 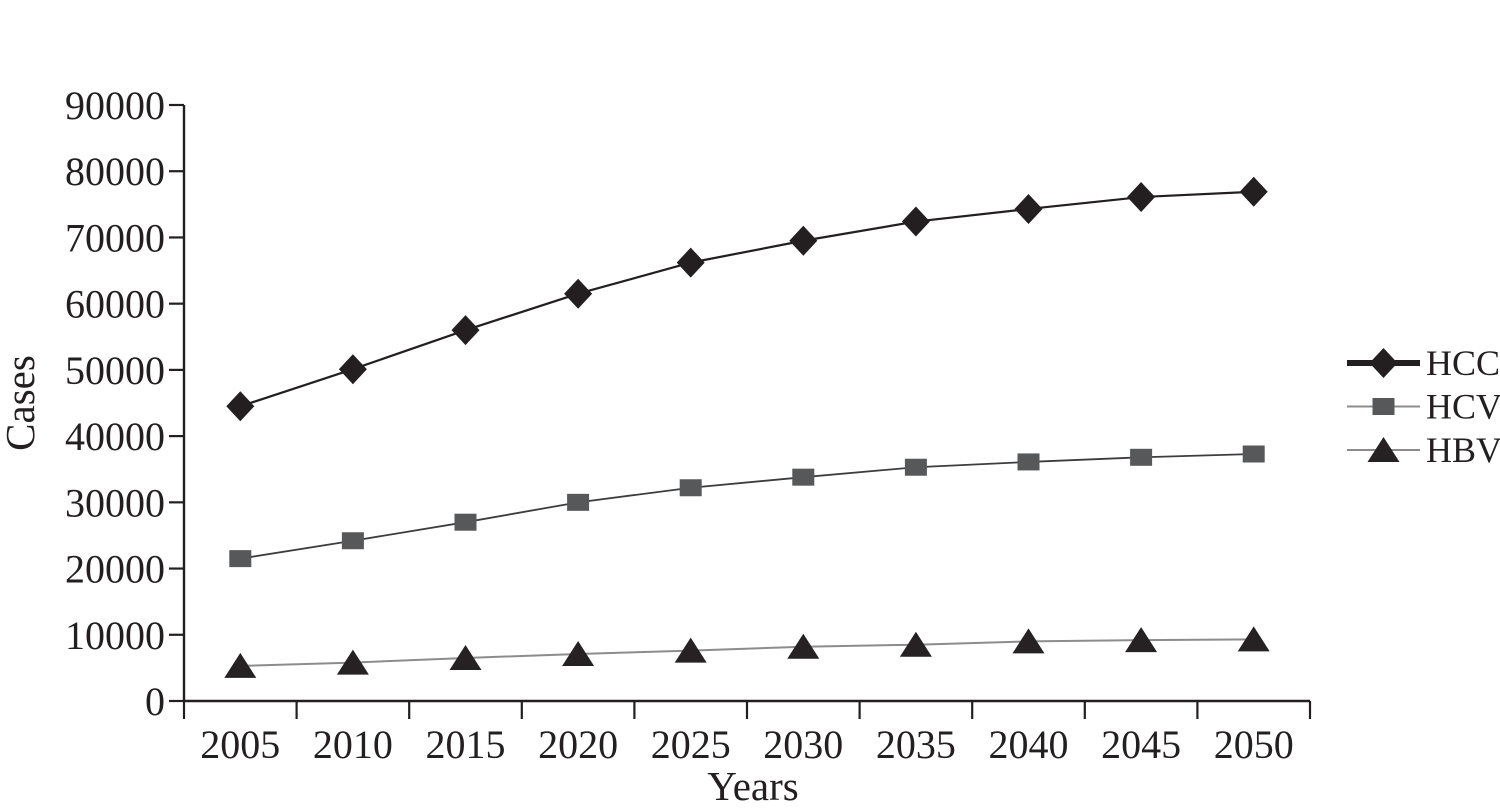 I want to click on x-tick-label: 2020, so click(x=578, y=744).